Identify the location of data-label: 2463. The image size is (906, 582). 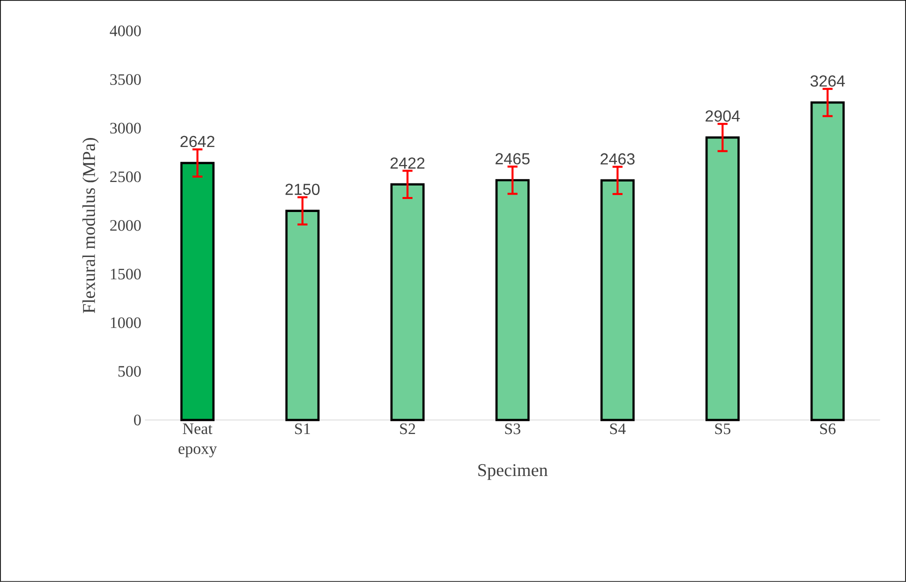
(617, 159).